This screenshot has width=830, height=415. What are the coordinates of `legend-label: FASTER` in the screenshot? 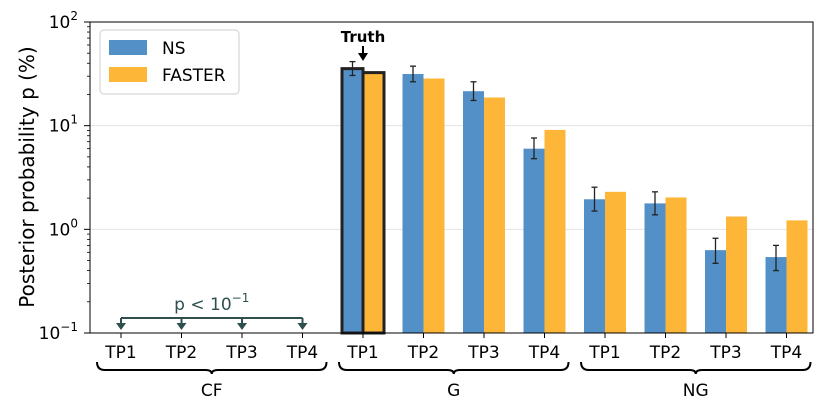 It's located at (194, 76).